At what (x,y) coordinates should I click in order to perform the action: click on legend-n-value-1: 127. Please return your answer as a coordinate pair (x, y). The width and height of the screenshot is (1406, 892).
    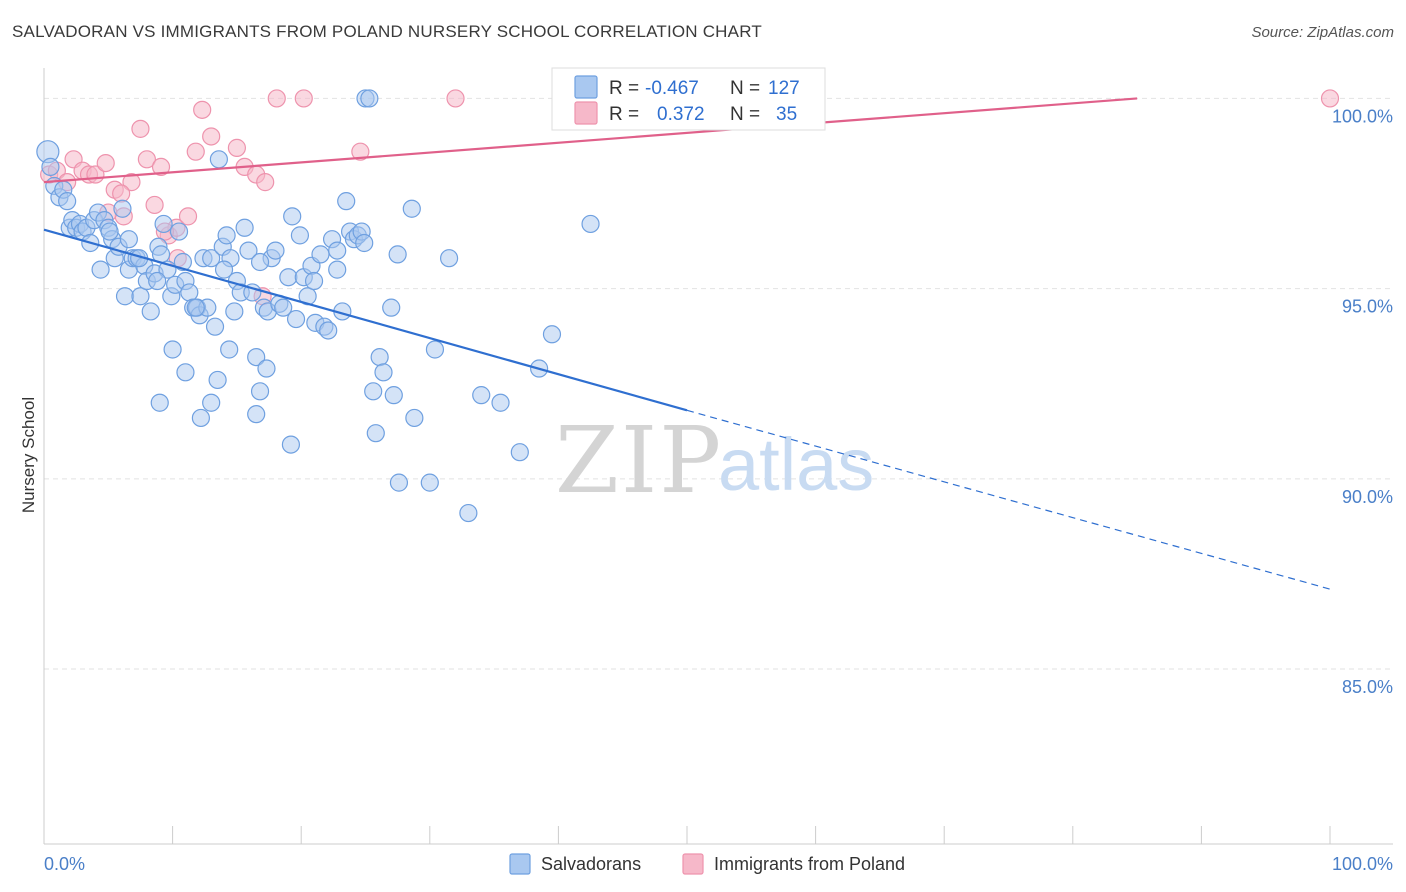
    Looking at the image, I should click on (784, 88).